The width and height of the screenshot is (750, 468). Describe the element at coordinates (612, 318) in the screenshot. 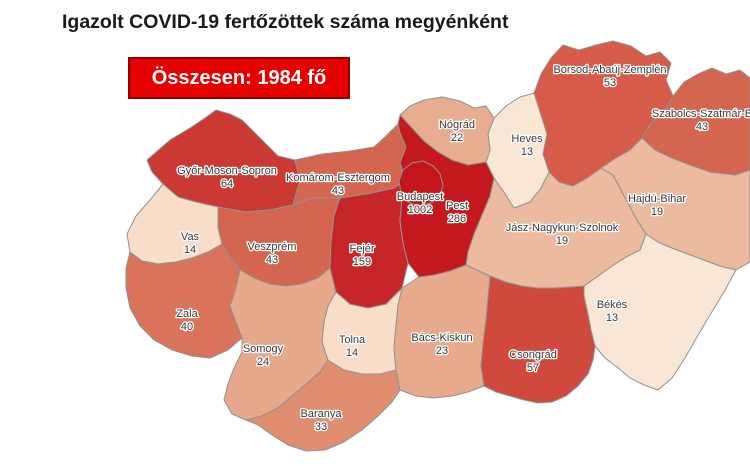

I see `county-value-bekes: 13` at that location.